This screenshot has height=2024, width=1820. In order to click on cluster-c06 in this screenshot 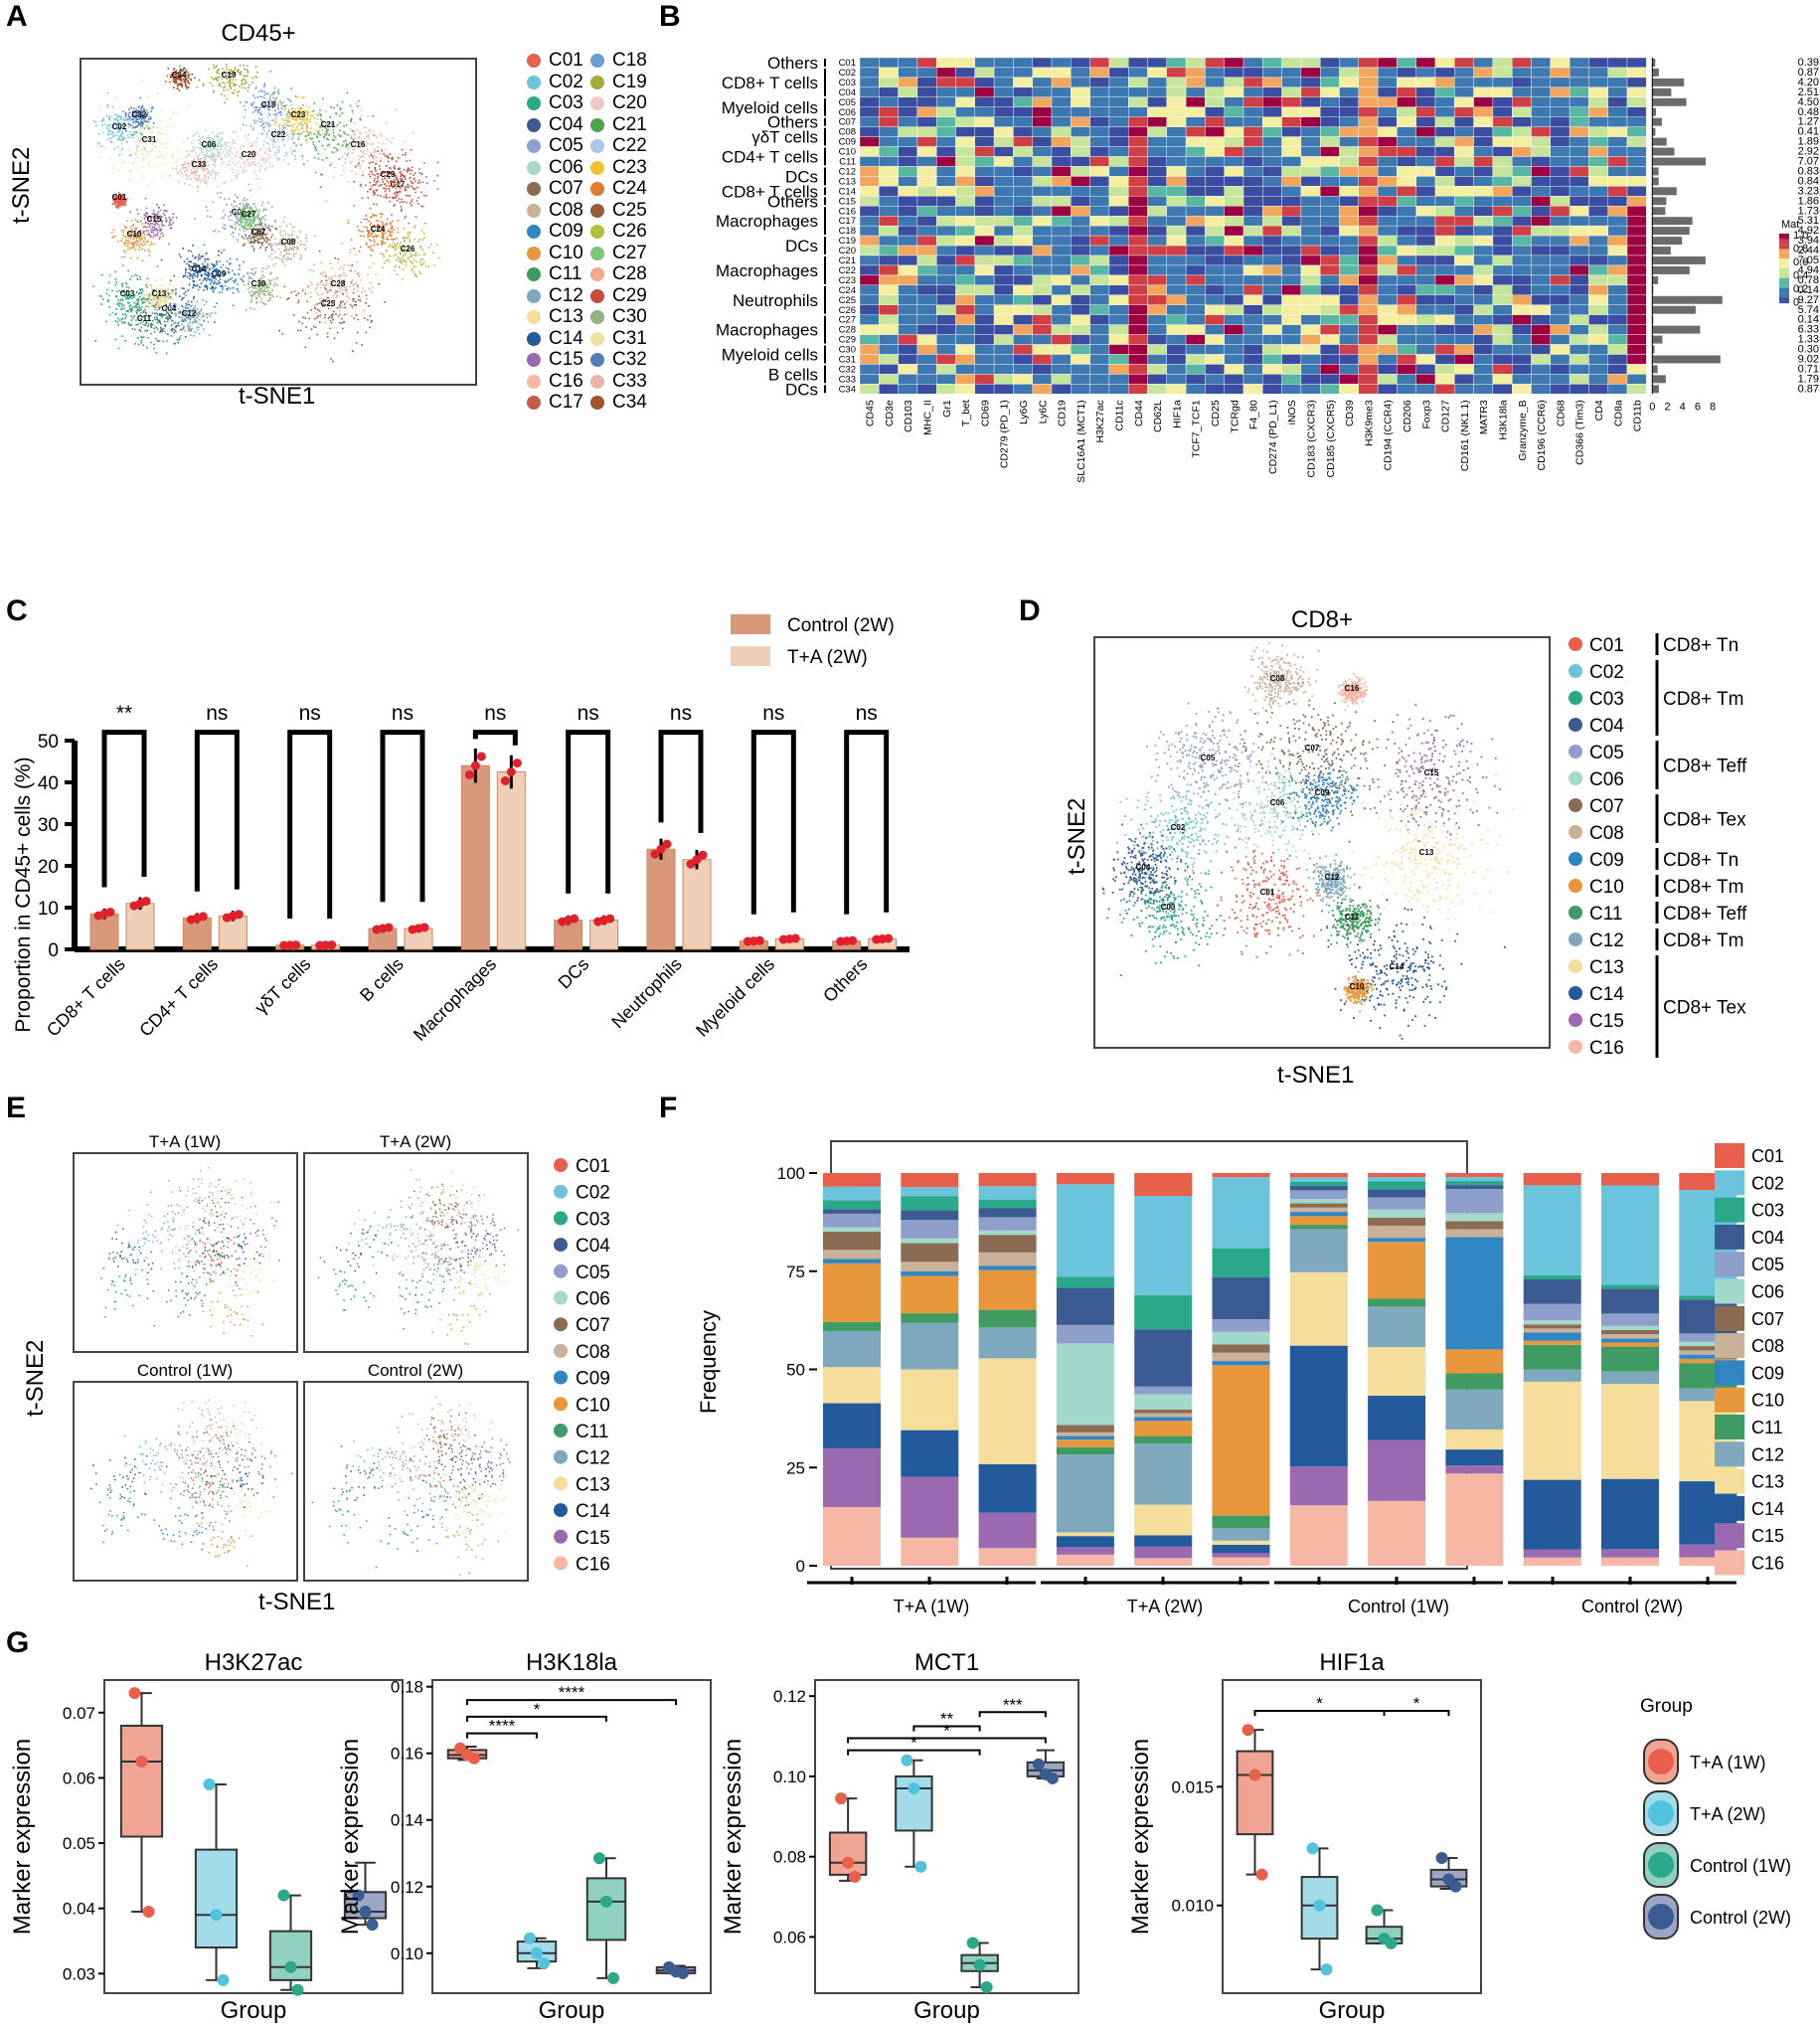, I will do `click(192, 1235)`.